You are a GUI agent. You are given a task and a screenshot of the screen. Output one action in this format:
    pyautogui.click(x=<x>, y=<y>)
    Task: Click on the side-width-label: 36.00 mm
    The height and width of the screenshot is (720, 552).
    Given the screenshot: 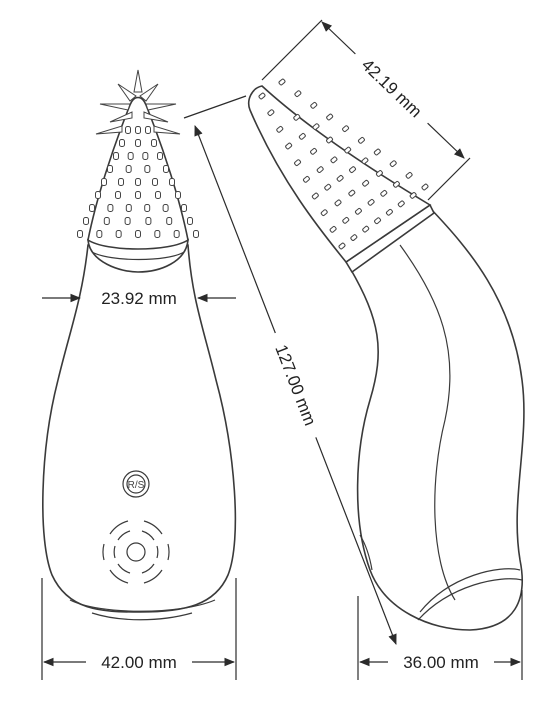 What is the action you would take?
    pyautogui.click(x=441, y=662)
    